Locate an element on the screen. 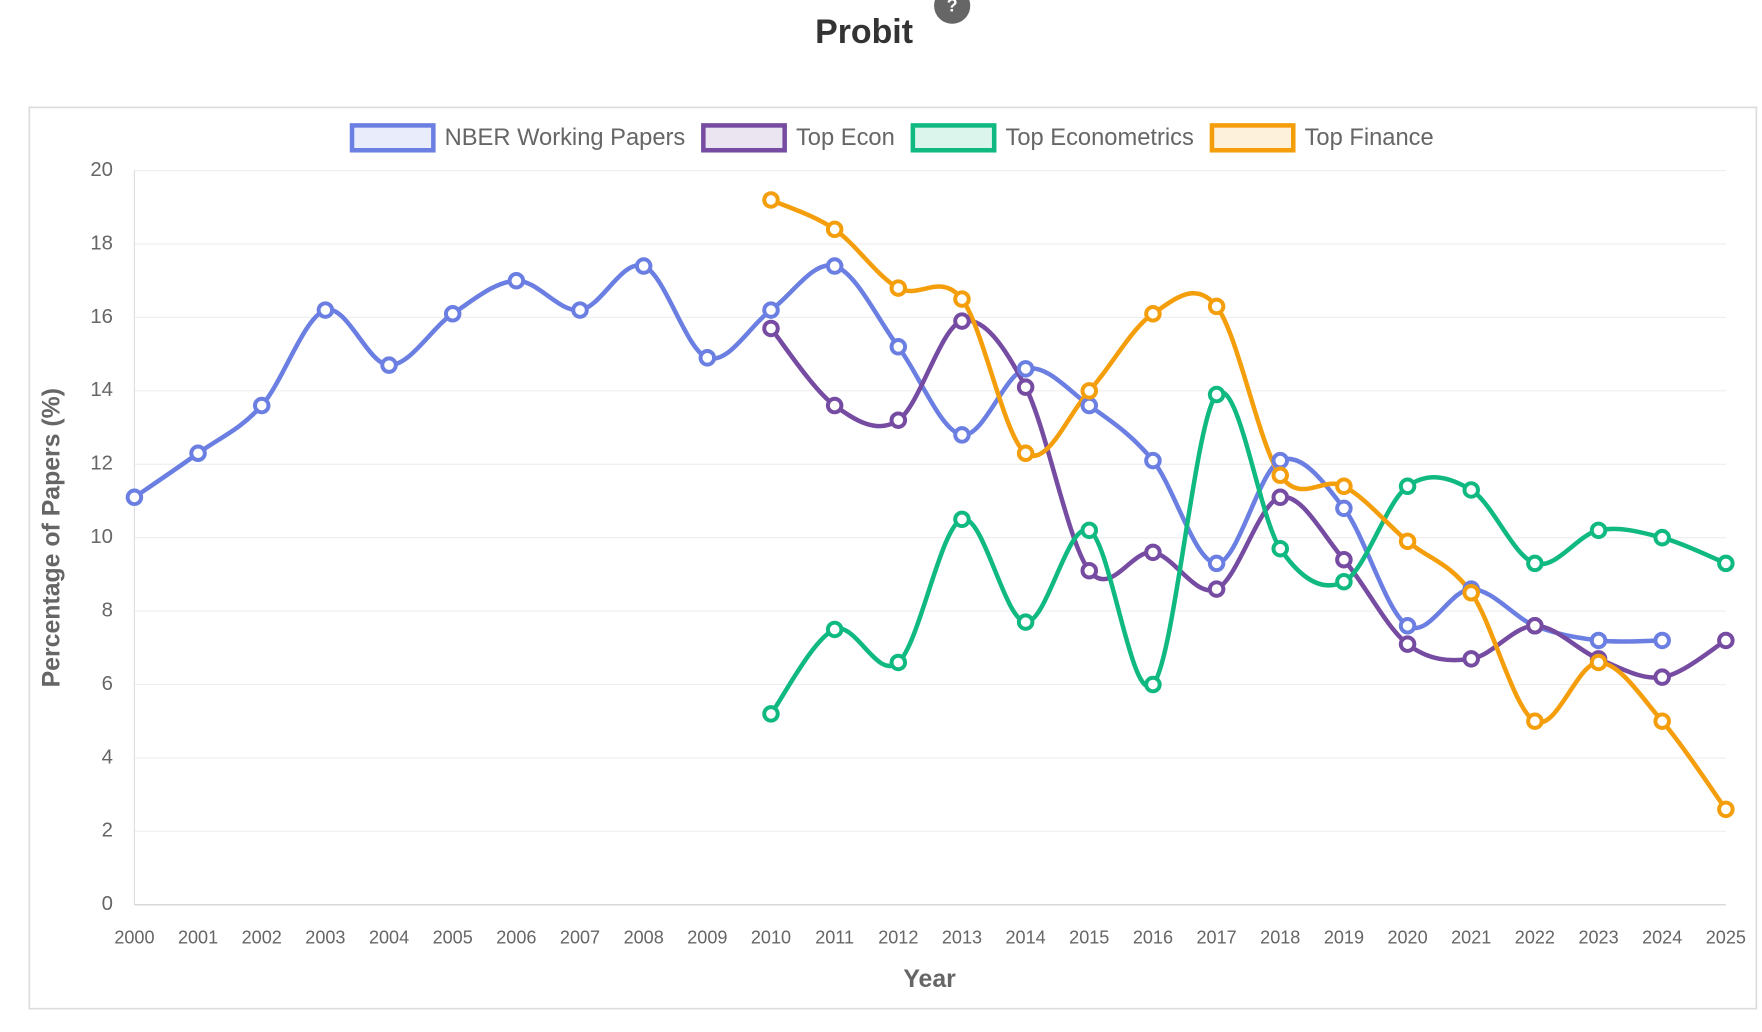 This screenshot has width=1762, height=1032. x-tick-label: 2024 is located at coordinates (1662, 937).